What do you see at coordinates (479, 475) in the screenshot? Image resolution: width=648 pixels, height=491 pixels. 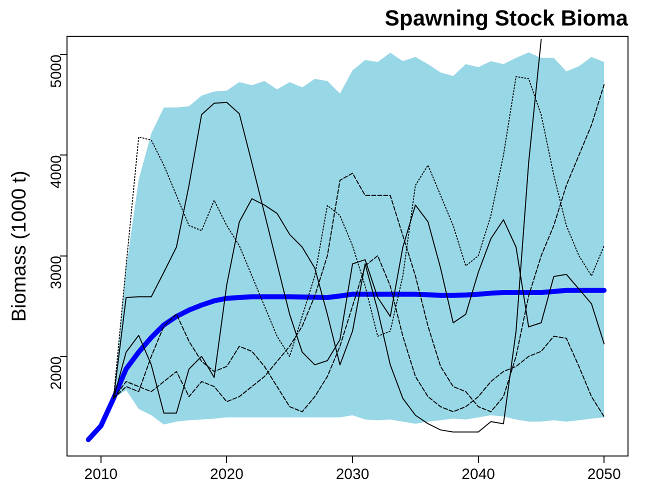 I see `x-tick-label: 2040` at bounding box center [479, 475].